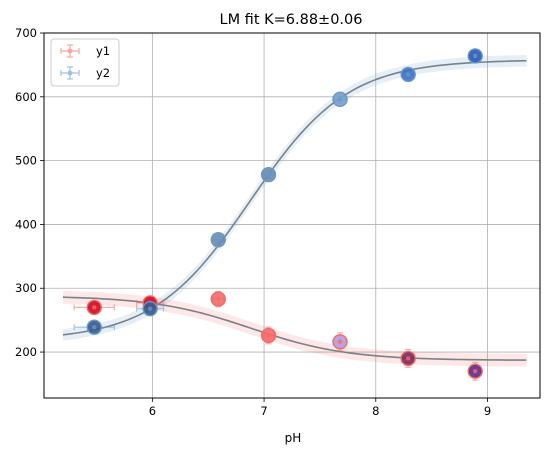 The width and height of the screenshot is (552, 455). I want to click on y-tick-label: 400, so click(26, 224).